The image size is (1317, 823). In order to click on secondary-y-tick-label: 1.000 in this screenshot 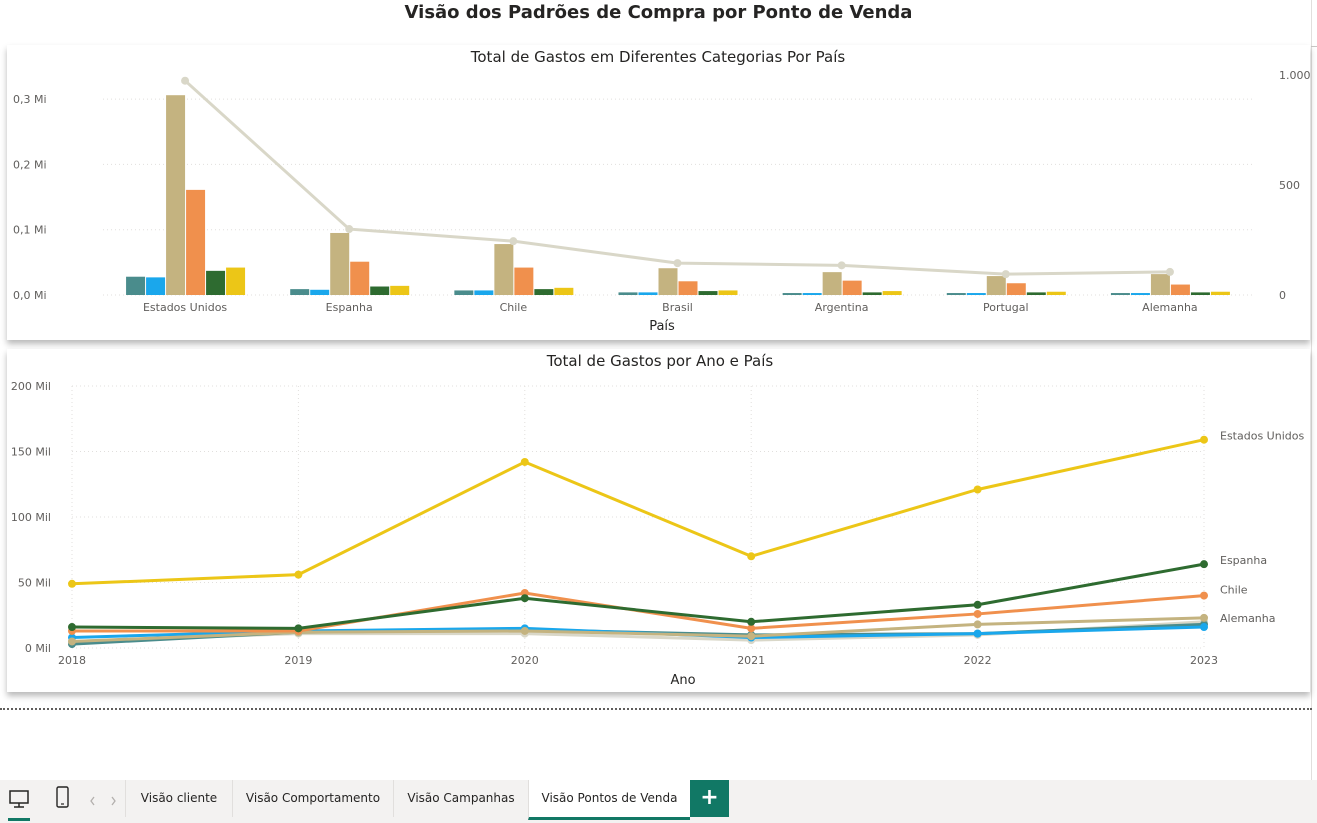, I will do `click(1295, 75)`.